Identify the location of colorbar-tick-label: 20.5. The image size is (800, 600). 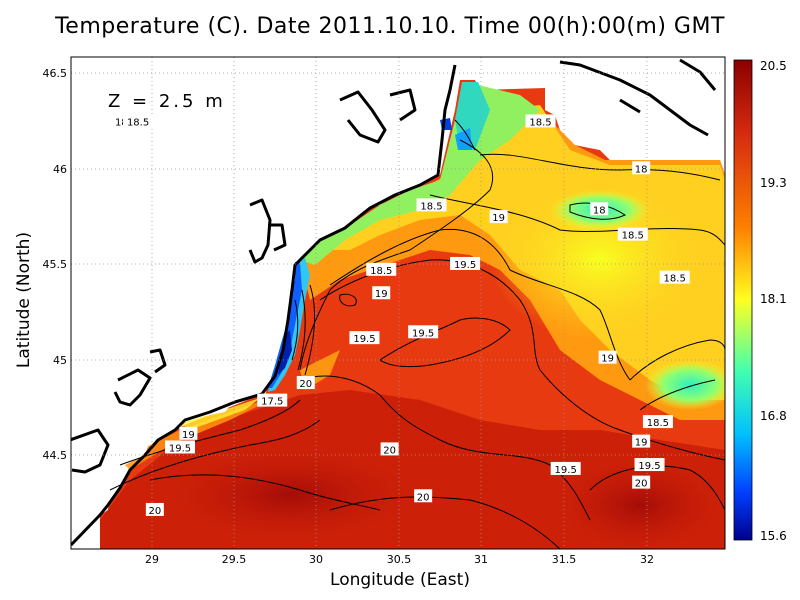
(773, 66).